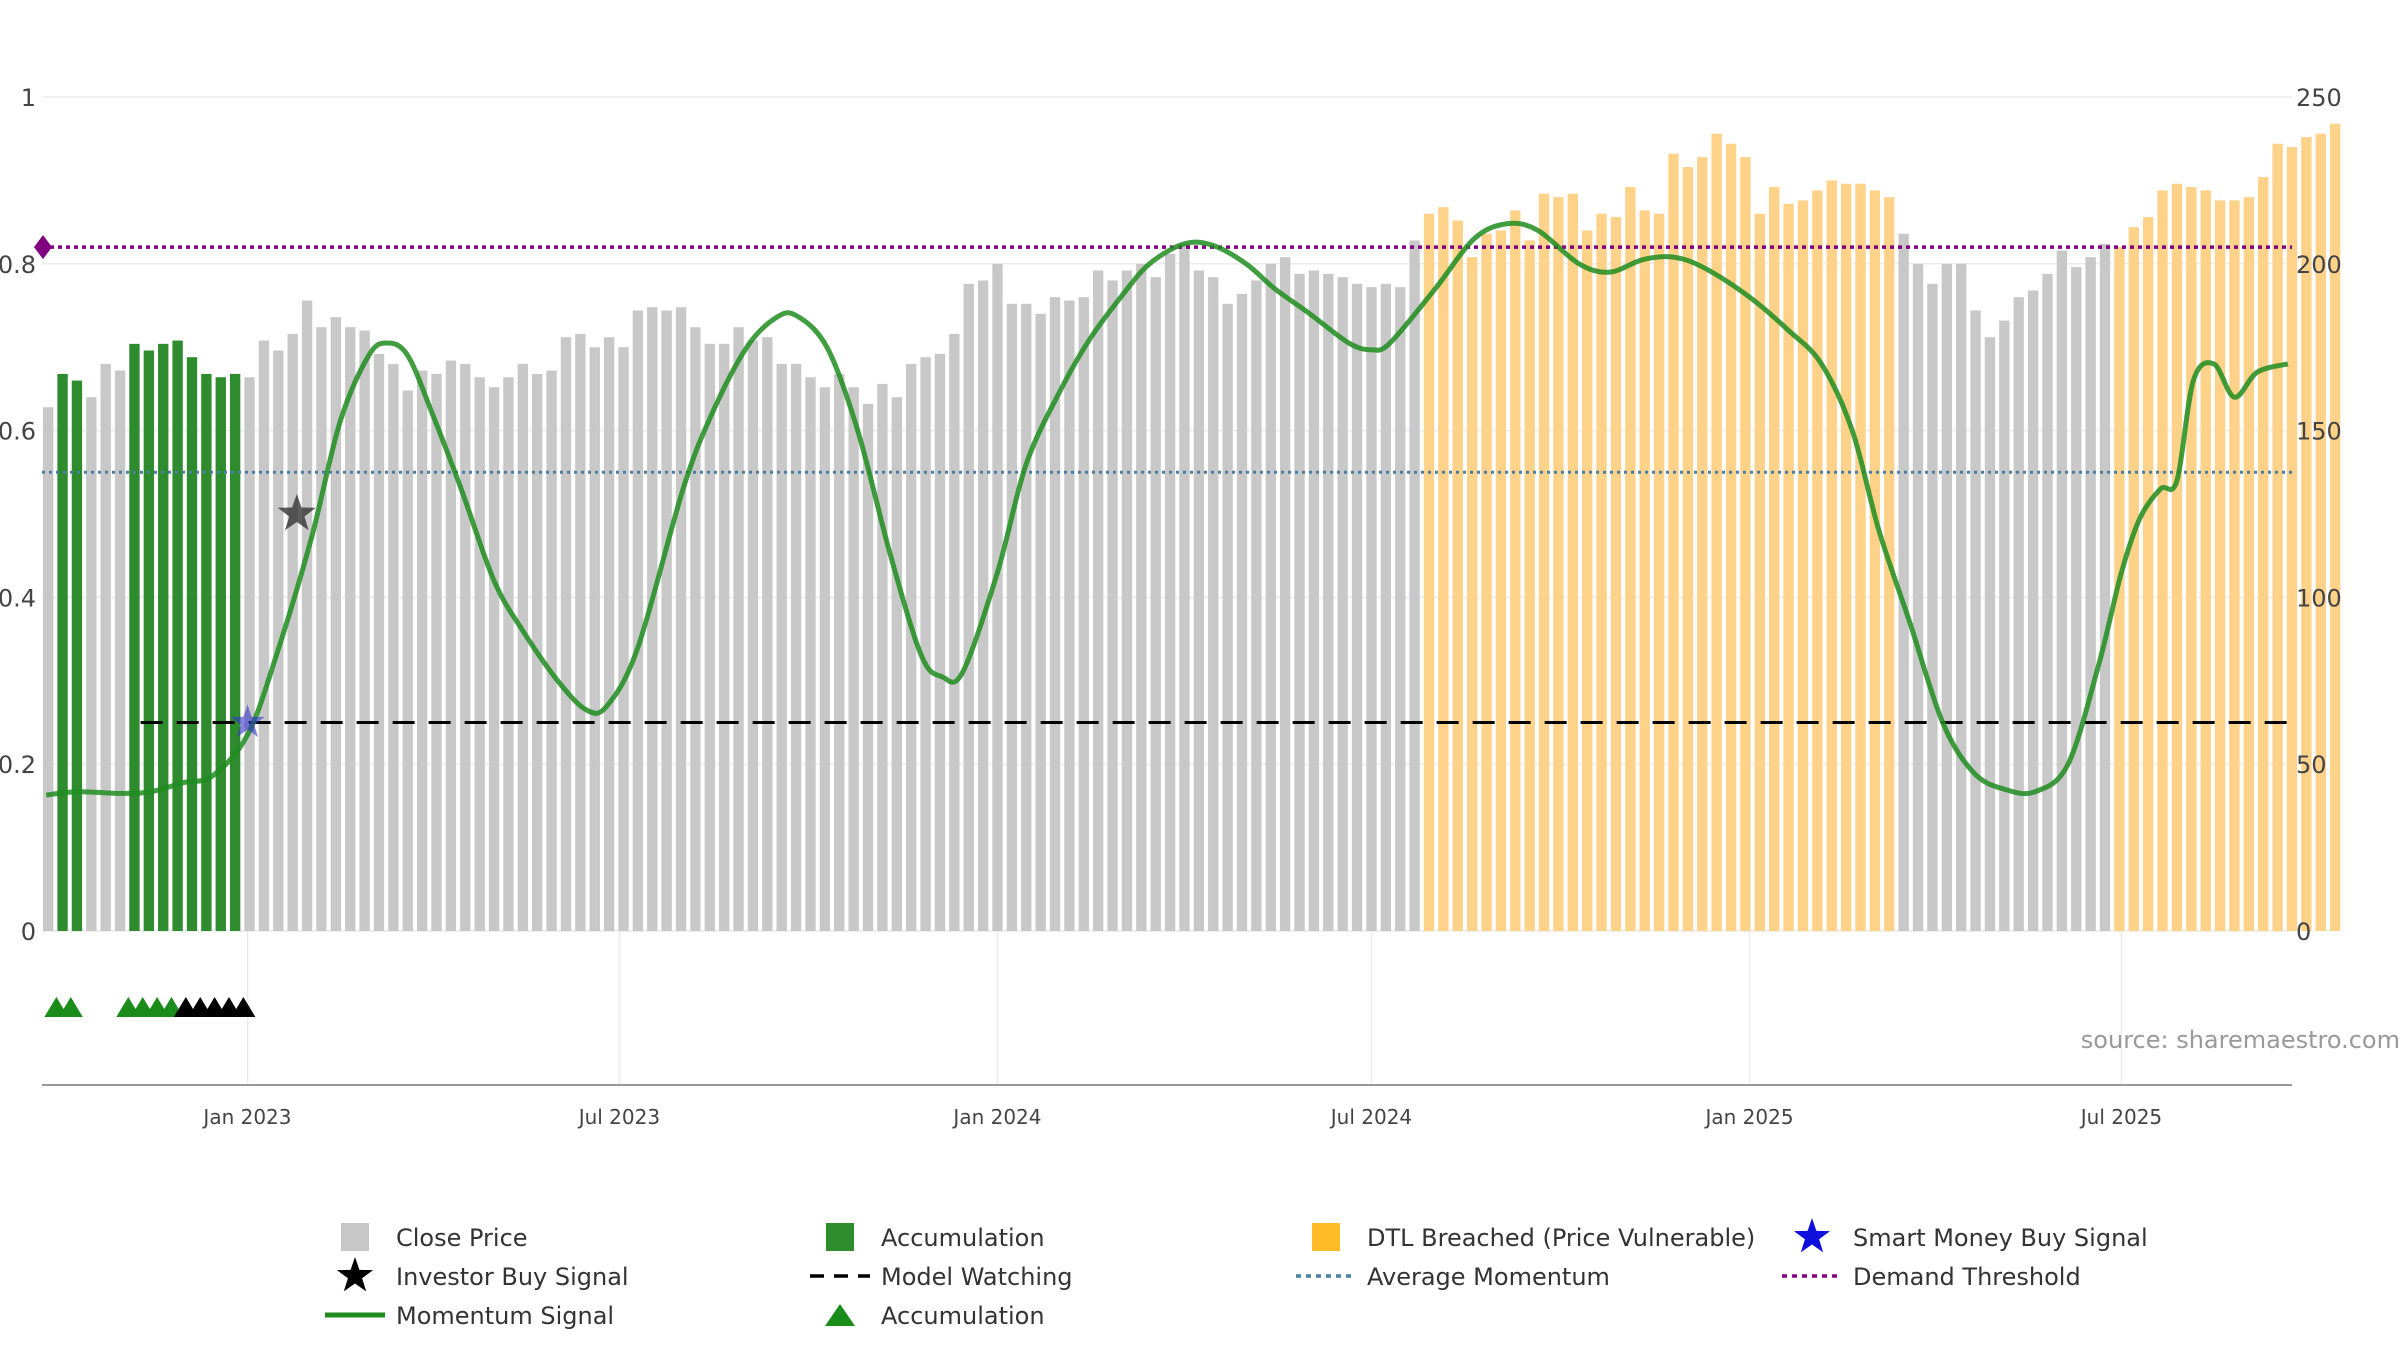  What do you see at coordinates (1748, 1117) in the screenshot?
I see `x-tick-label: Jan 2025` at bounding box center [1748, 1117].